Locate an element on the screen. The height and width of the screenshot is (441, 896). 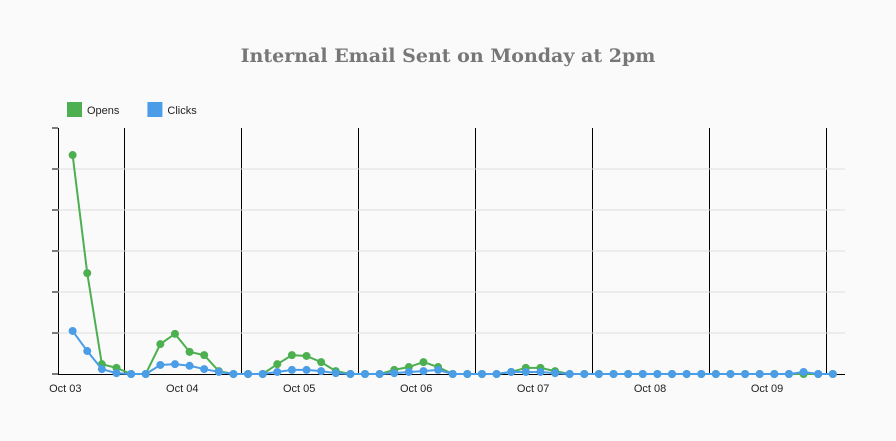
x-tick-label: Oct 09 is located at coordinates (767, 389).